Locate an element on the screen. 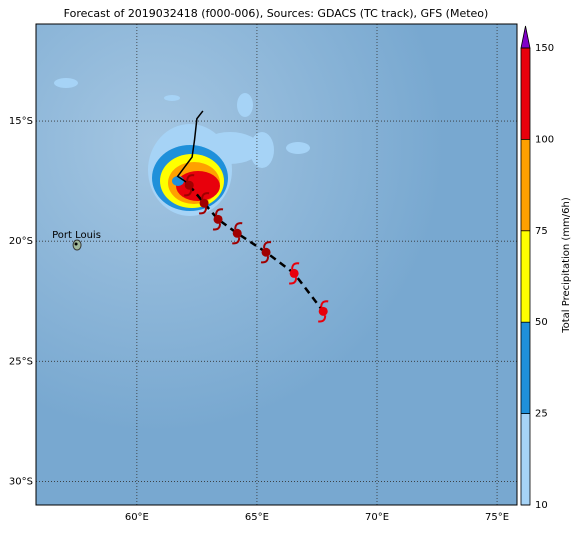 Image resolution: width=580 pixels, height=533 pixels. lat-tick-label: 30°S is located at coordinates (21, 481).